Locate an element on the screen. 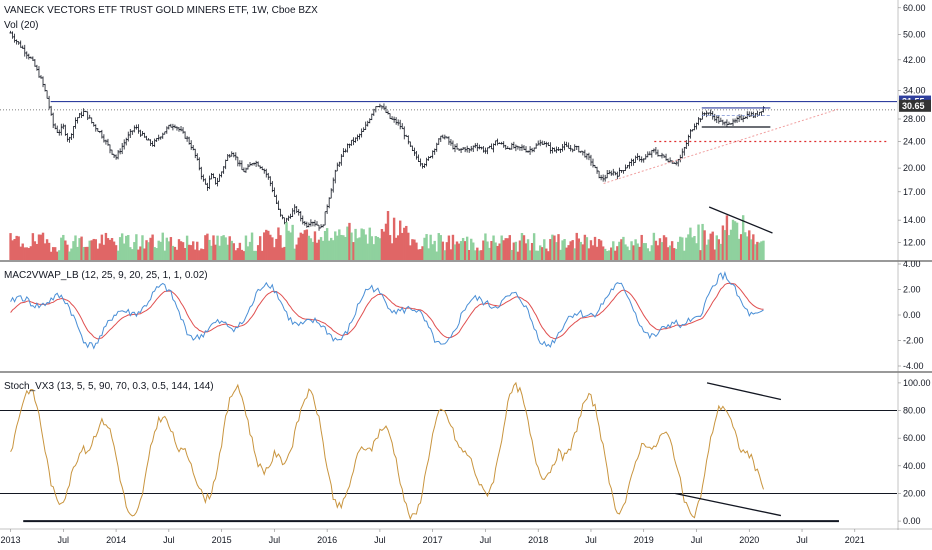 The width and height of the screenshot is (932, 550). price-axis-tick-label: 50.00 is located at coordinates (914, 34).